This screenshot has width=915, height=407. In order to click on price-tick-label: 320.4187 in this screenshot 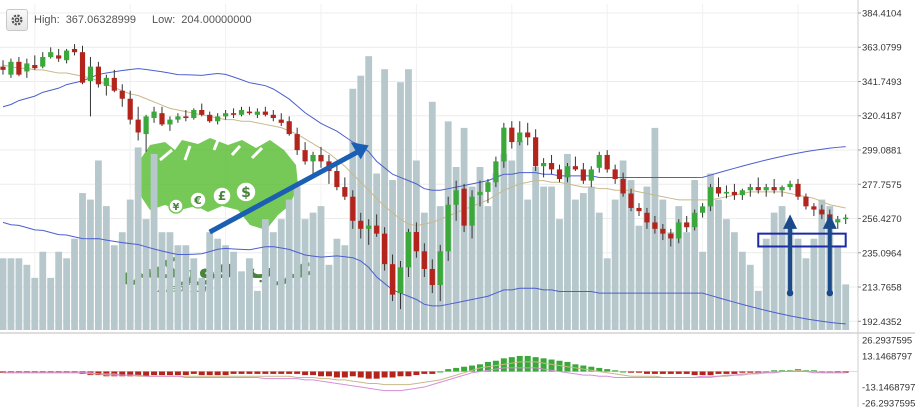, I will do `click(882, 116)`.